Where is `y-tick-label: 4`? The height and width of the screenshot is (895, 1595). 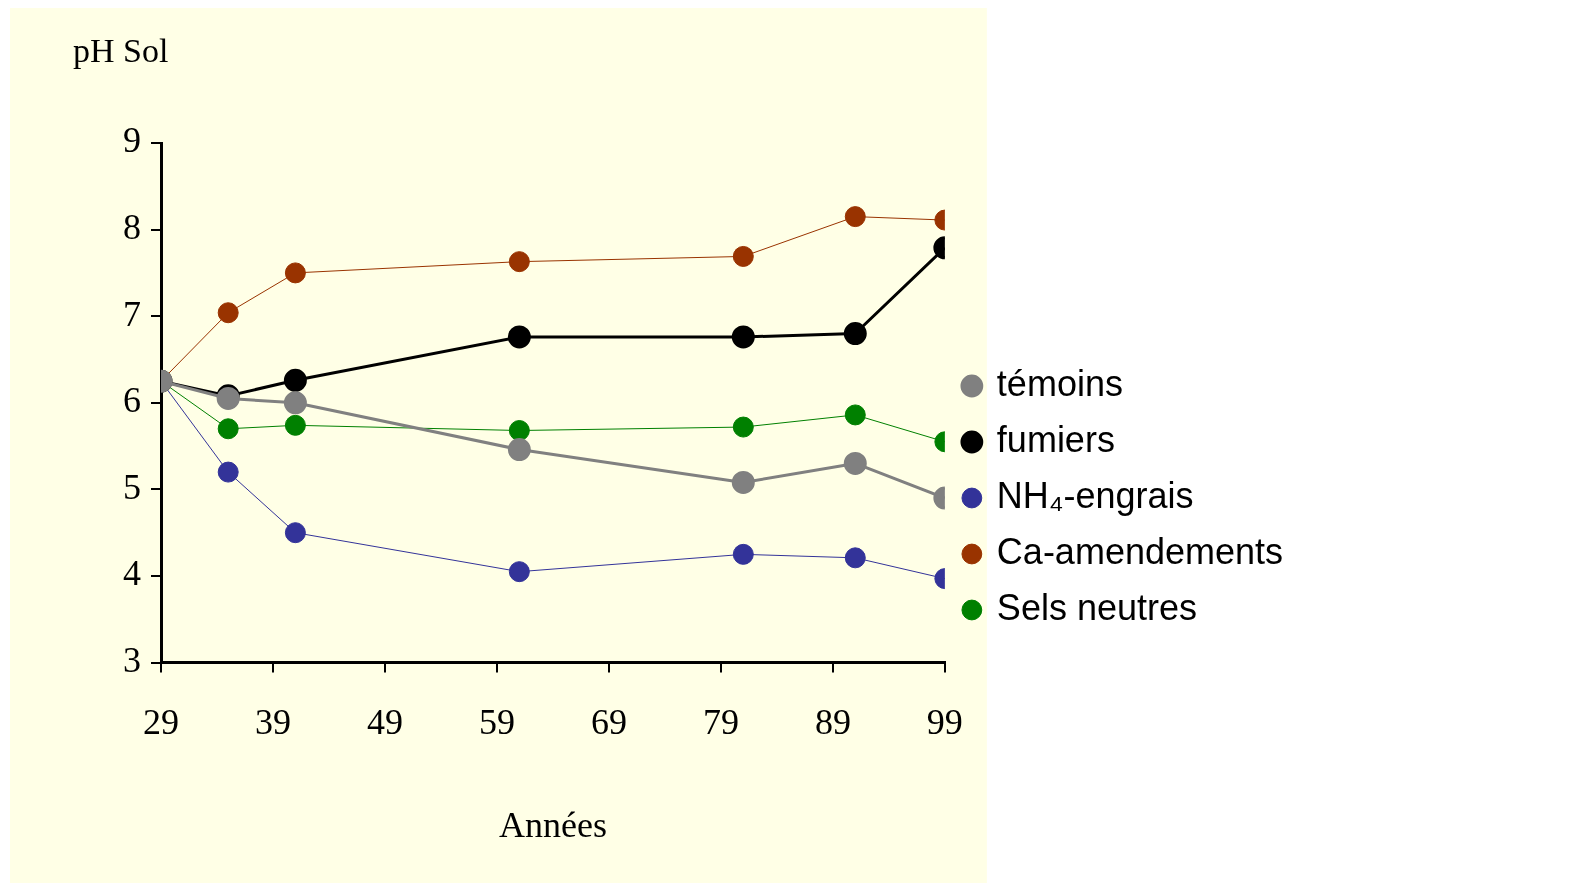
y-tick-label: 4 is located at coordinates (132, 573).